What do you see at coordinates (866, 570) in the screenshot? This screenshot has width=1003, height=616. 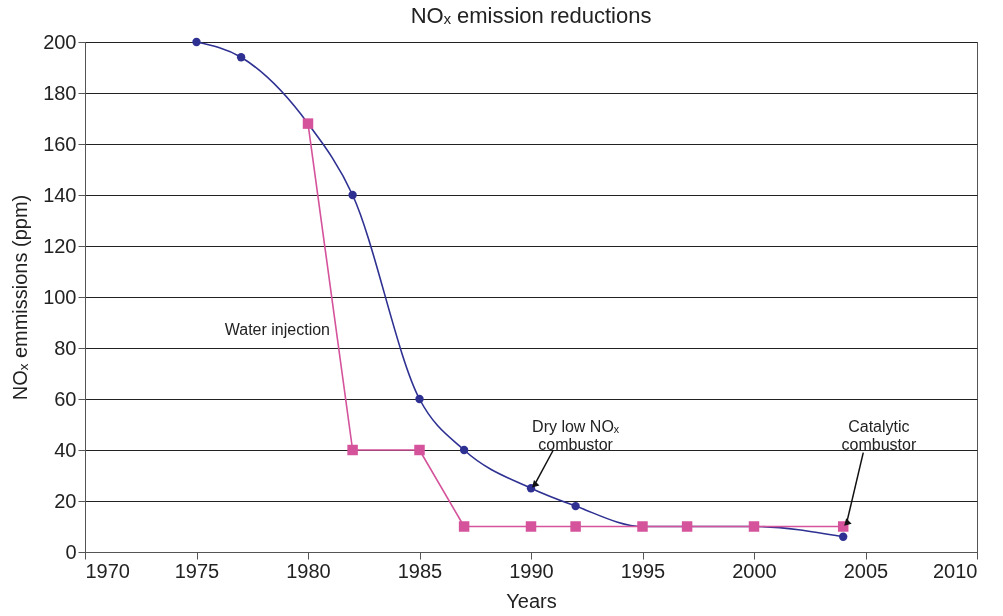 I see `x-tick-label: 2005` at bounding box center [866, 570].